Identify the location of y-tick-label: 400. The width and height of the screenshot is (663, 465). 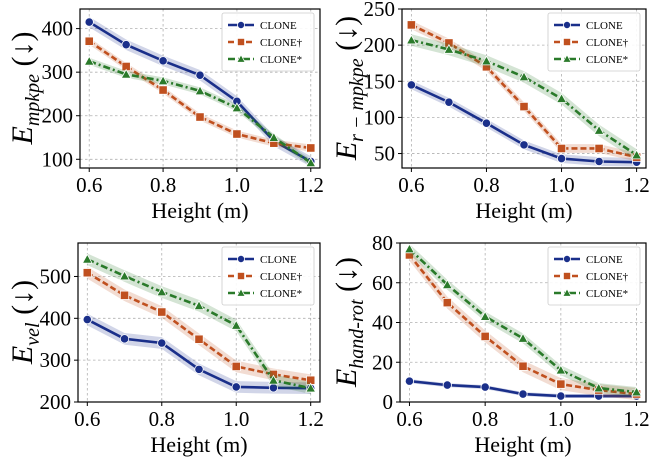
(56, 318).